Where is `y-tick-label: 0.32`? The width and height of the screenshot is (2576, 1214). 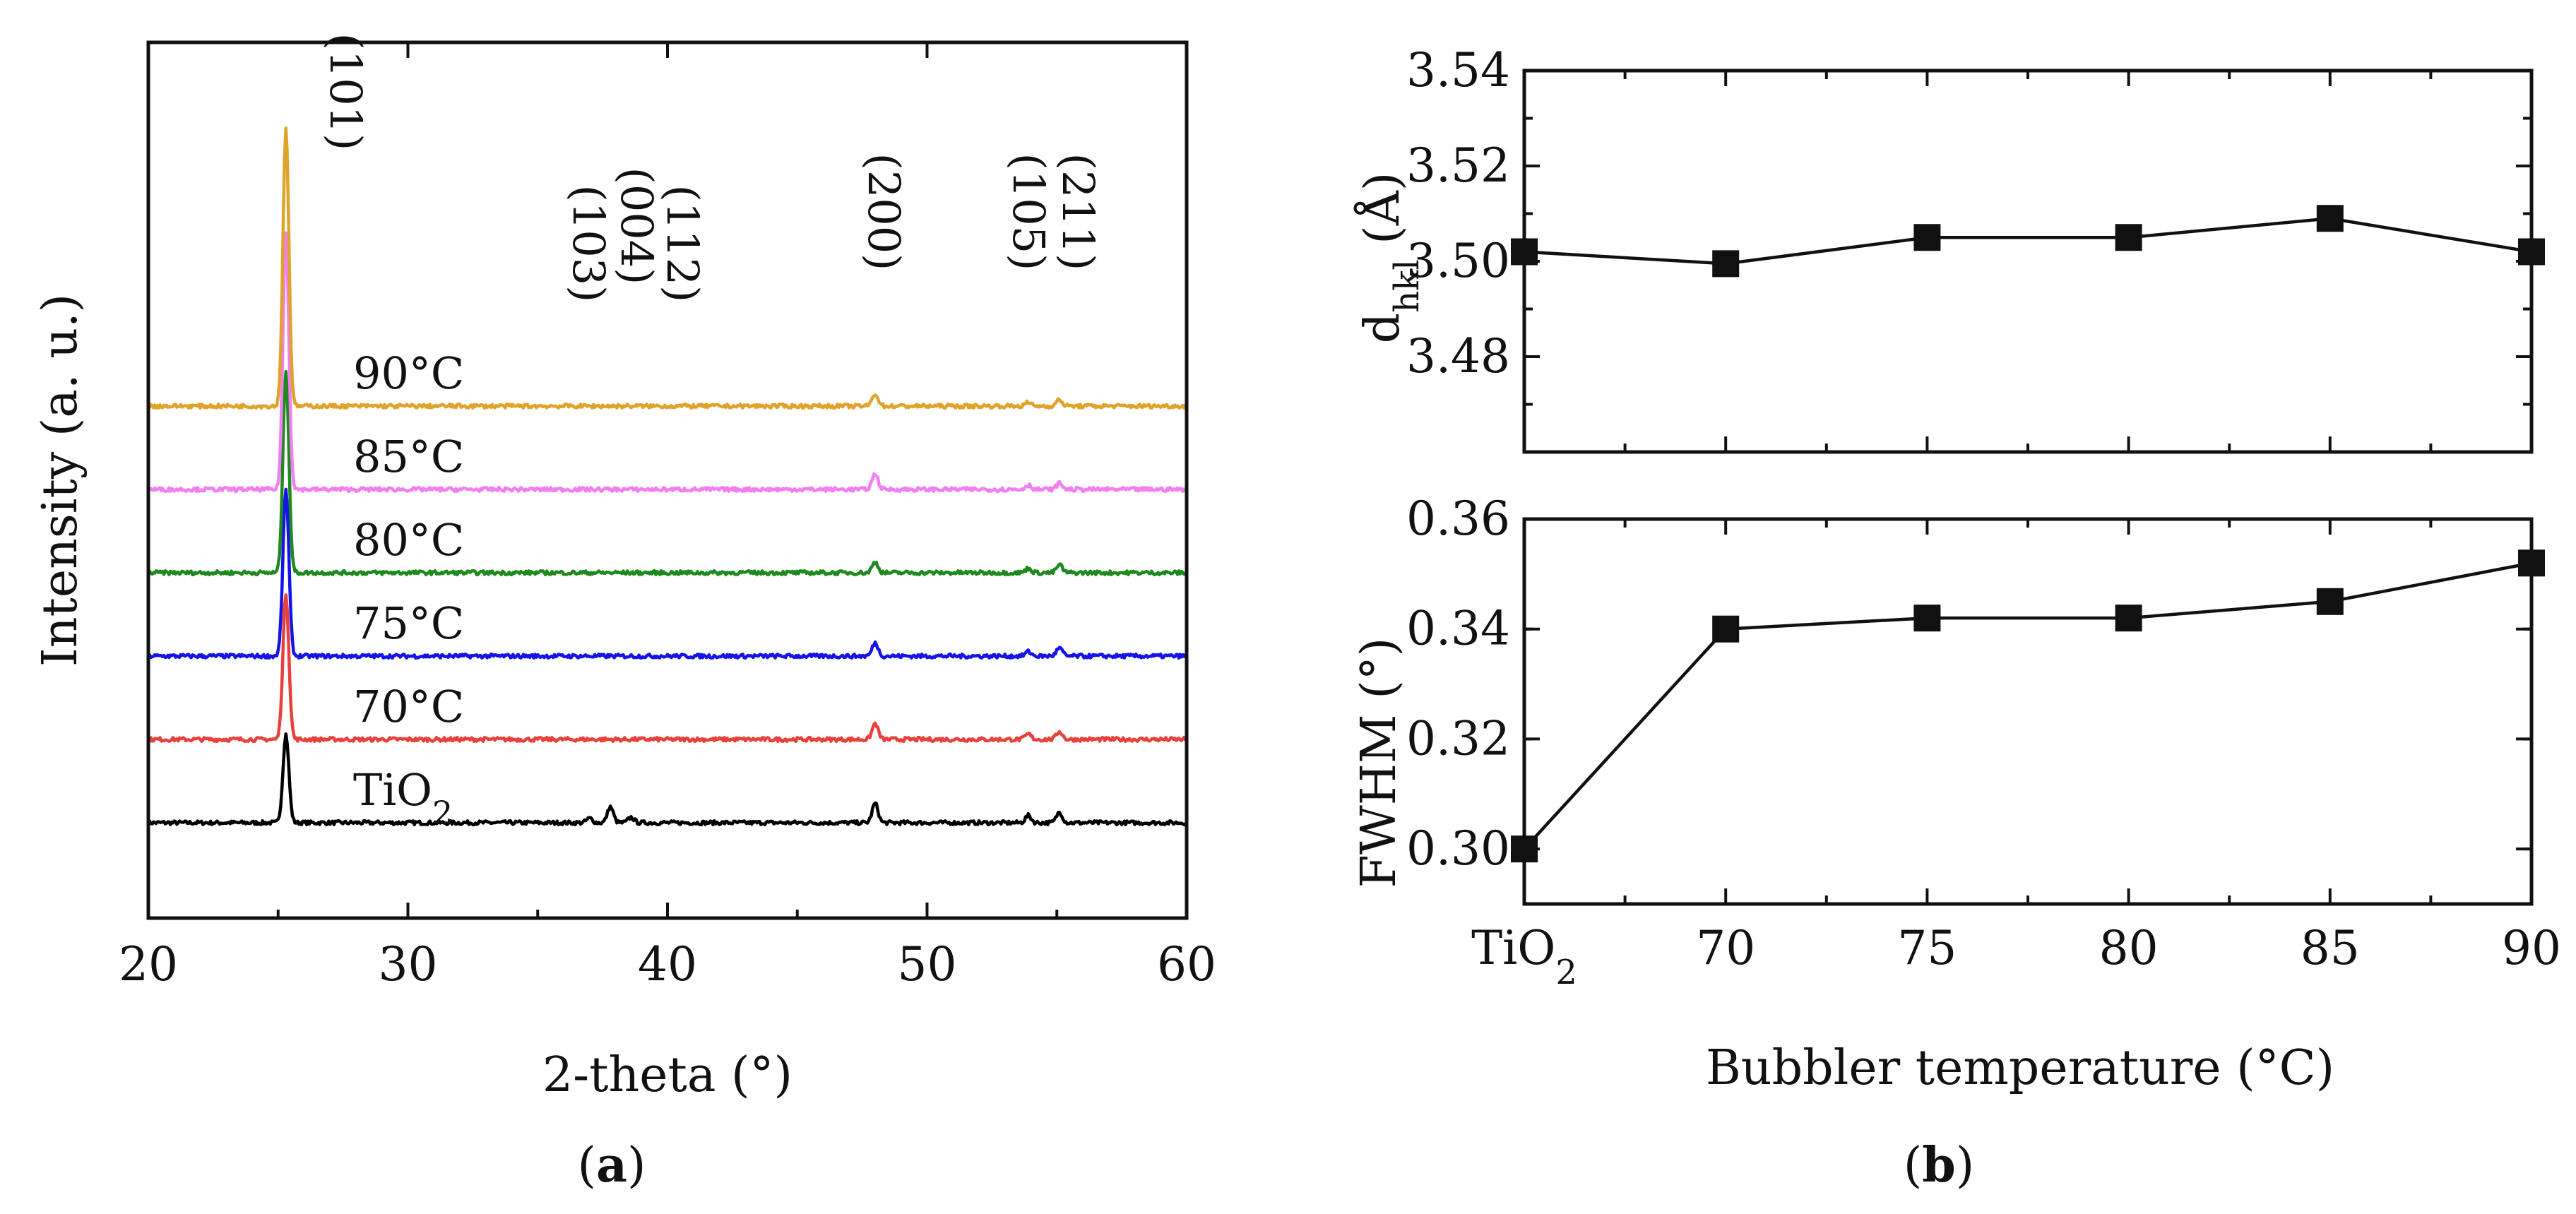
y-tick-label: 0.32 is located at coordinates (1458, 739).